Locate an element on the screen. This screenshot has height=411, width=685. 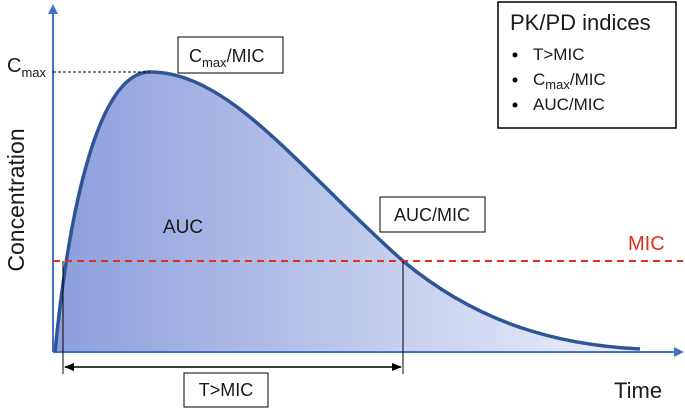
legend-item: T>MIC is located at coordinates (558, 54).